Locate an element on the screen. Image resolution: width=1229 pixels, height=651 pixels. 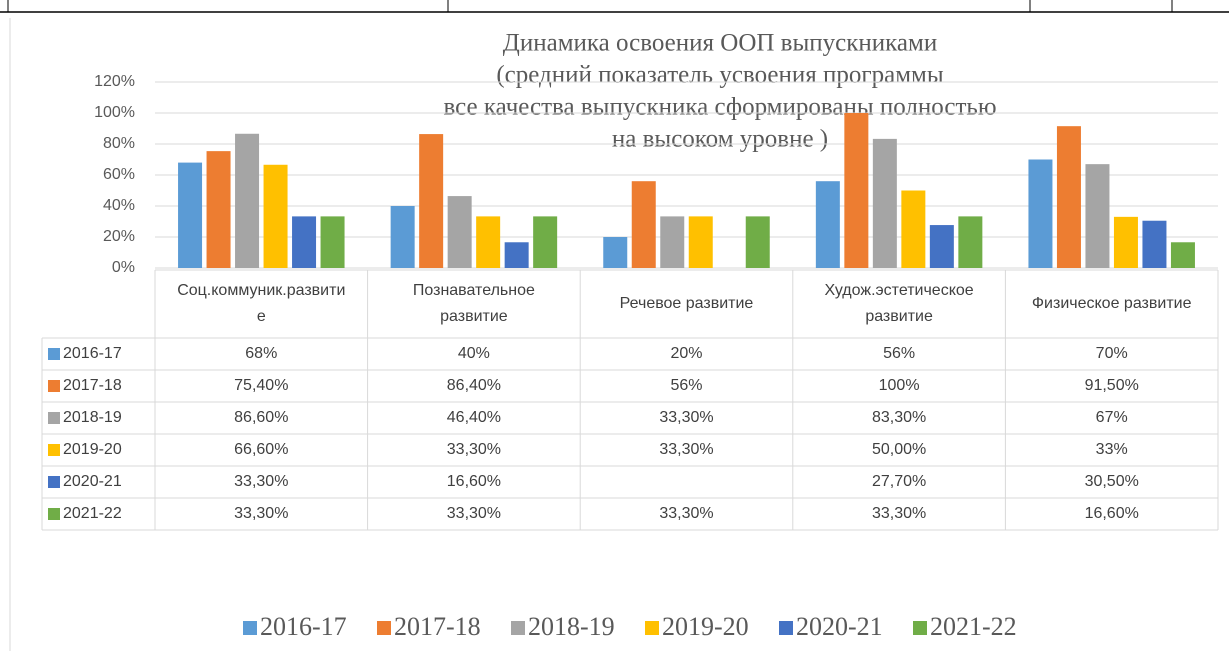
table-cell: 68% is located at coordinates (261, 353).